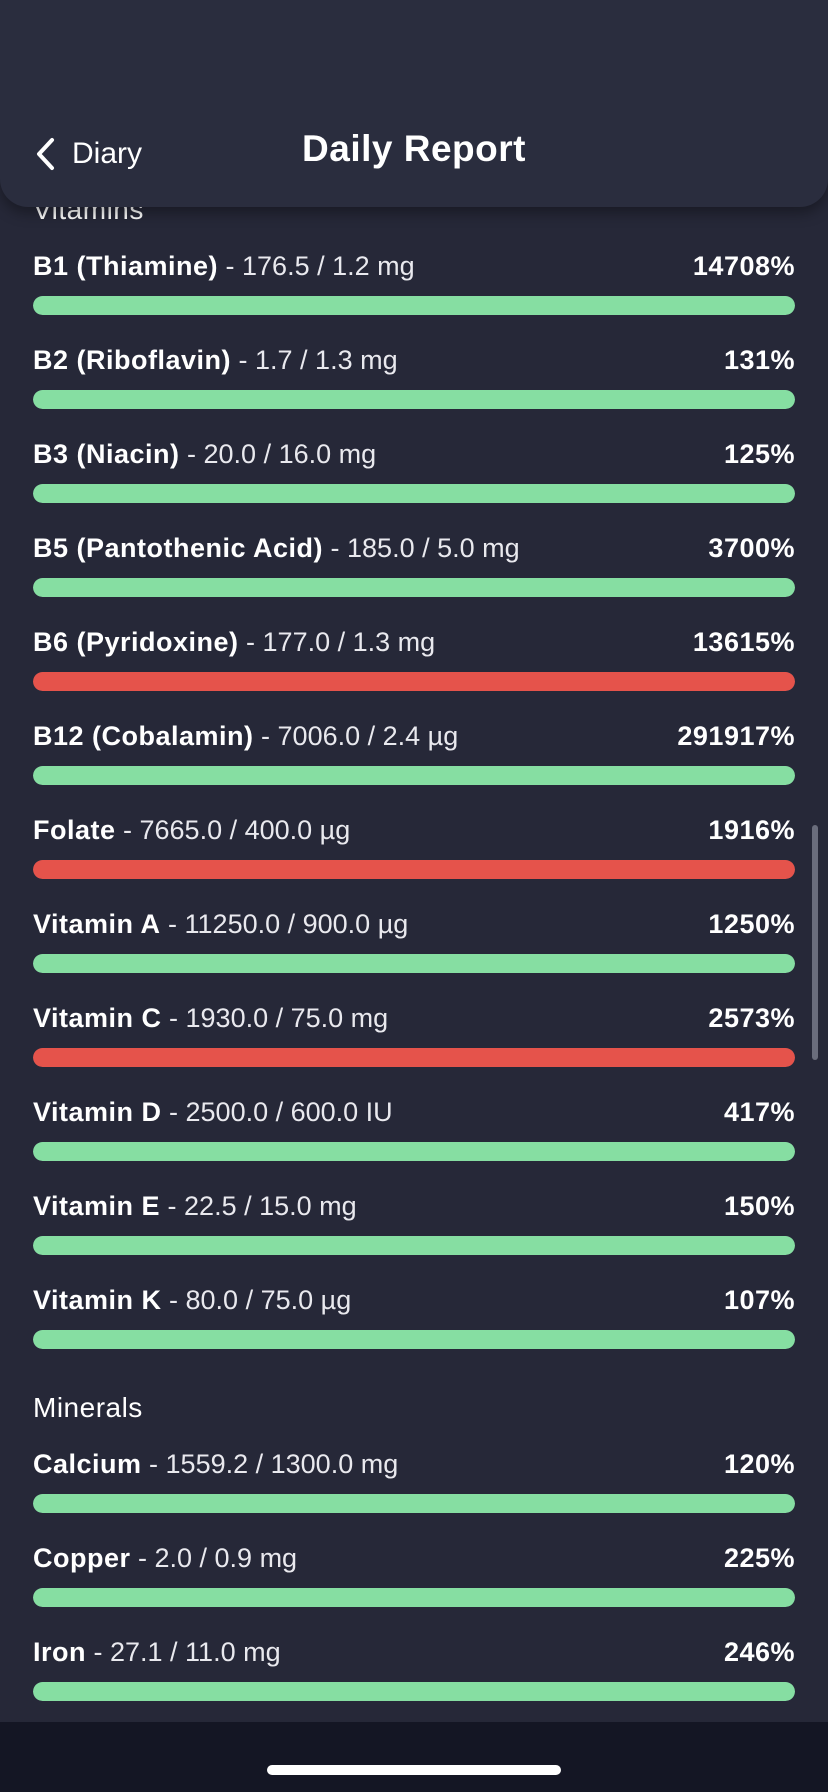 The image size is (828, 1792). I want to click on nutrient-percent: 417%, so click(759, 1112).